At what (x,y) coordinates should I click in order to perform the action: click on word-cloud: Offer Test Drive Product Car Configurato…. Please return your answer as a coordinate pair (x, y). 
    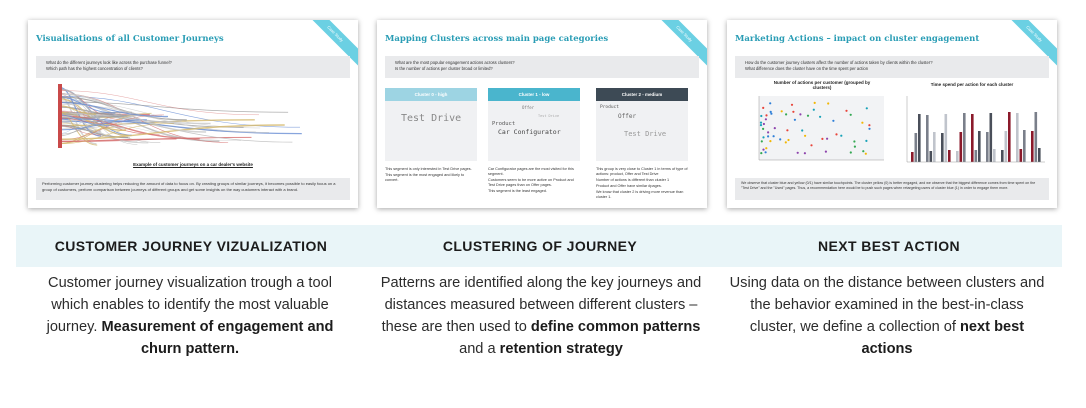
    Looking at the image, I should click on (534, 131).